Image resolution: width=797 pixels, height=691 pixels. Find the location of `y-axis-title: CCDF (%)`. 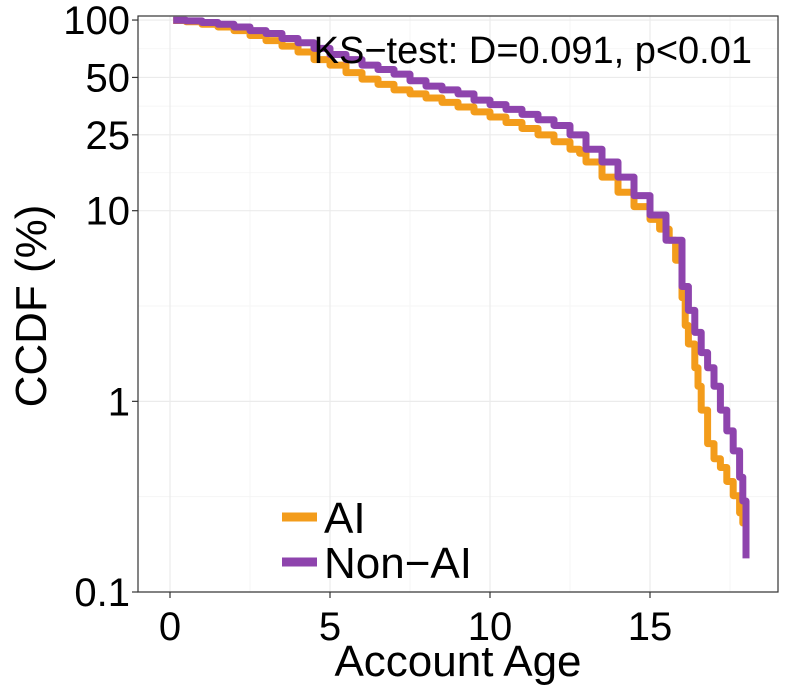

y-axis-title: CCDF (%) is located at coordinates (31, 306).